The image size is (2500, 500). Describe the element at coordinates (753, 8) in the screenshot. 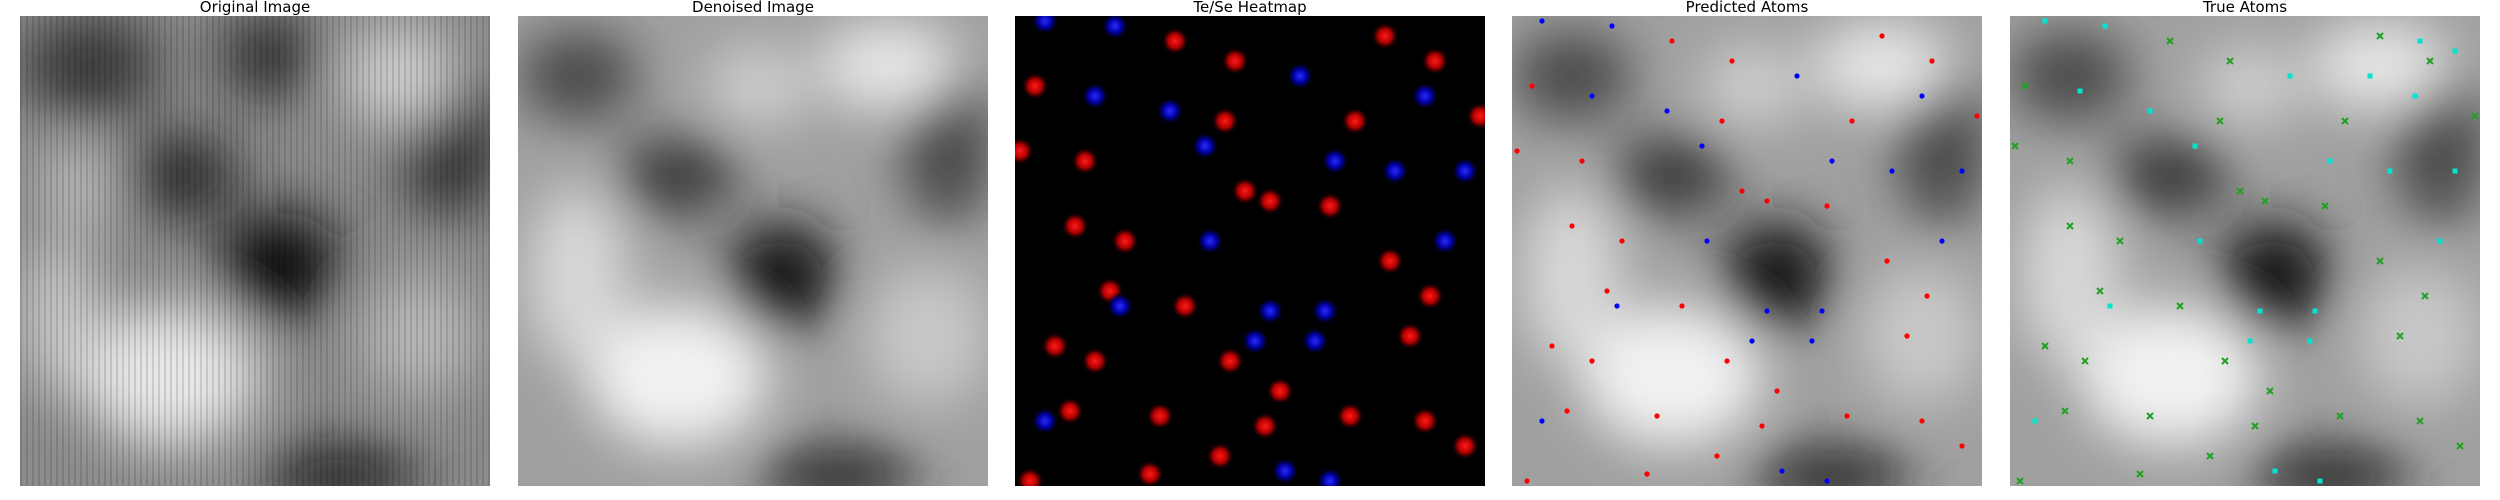

I see `panel-title-denoised: Denoised Image` at that location.